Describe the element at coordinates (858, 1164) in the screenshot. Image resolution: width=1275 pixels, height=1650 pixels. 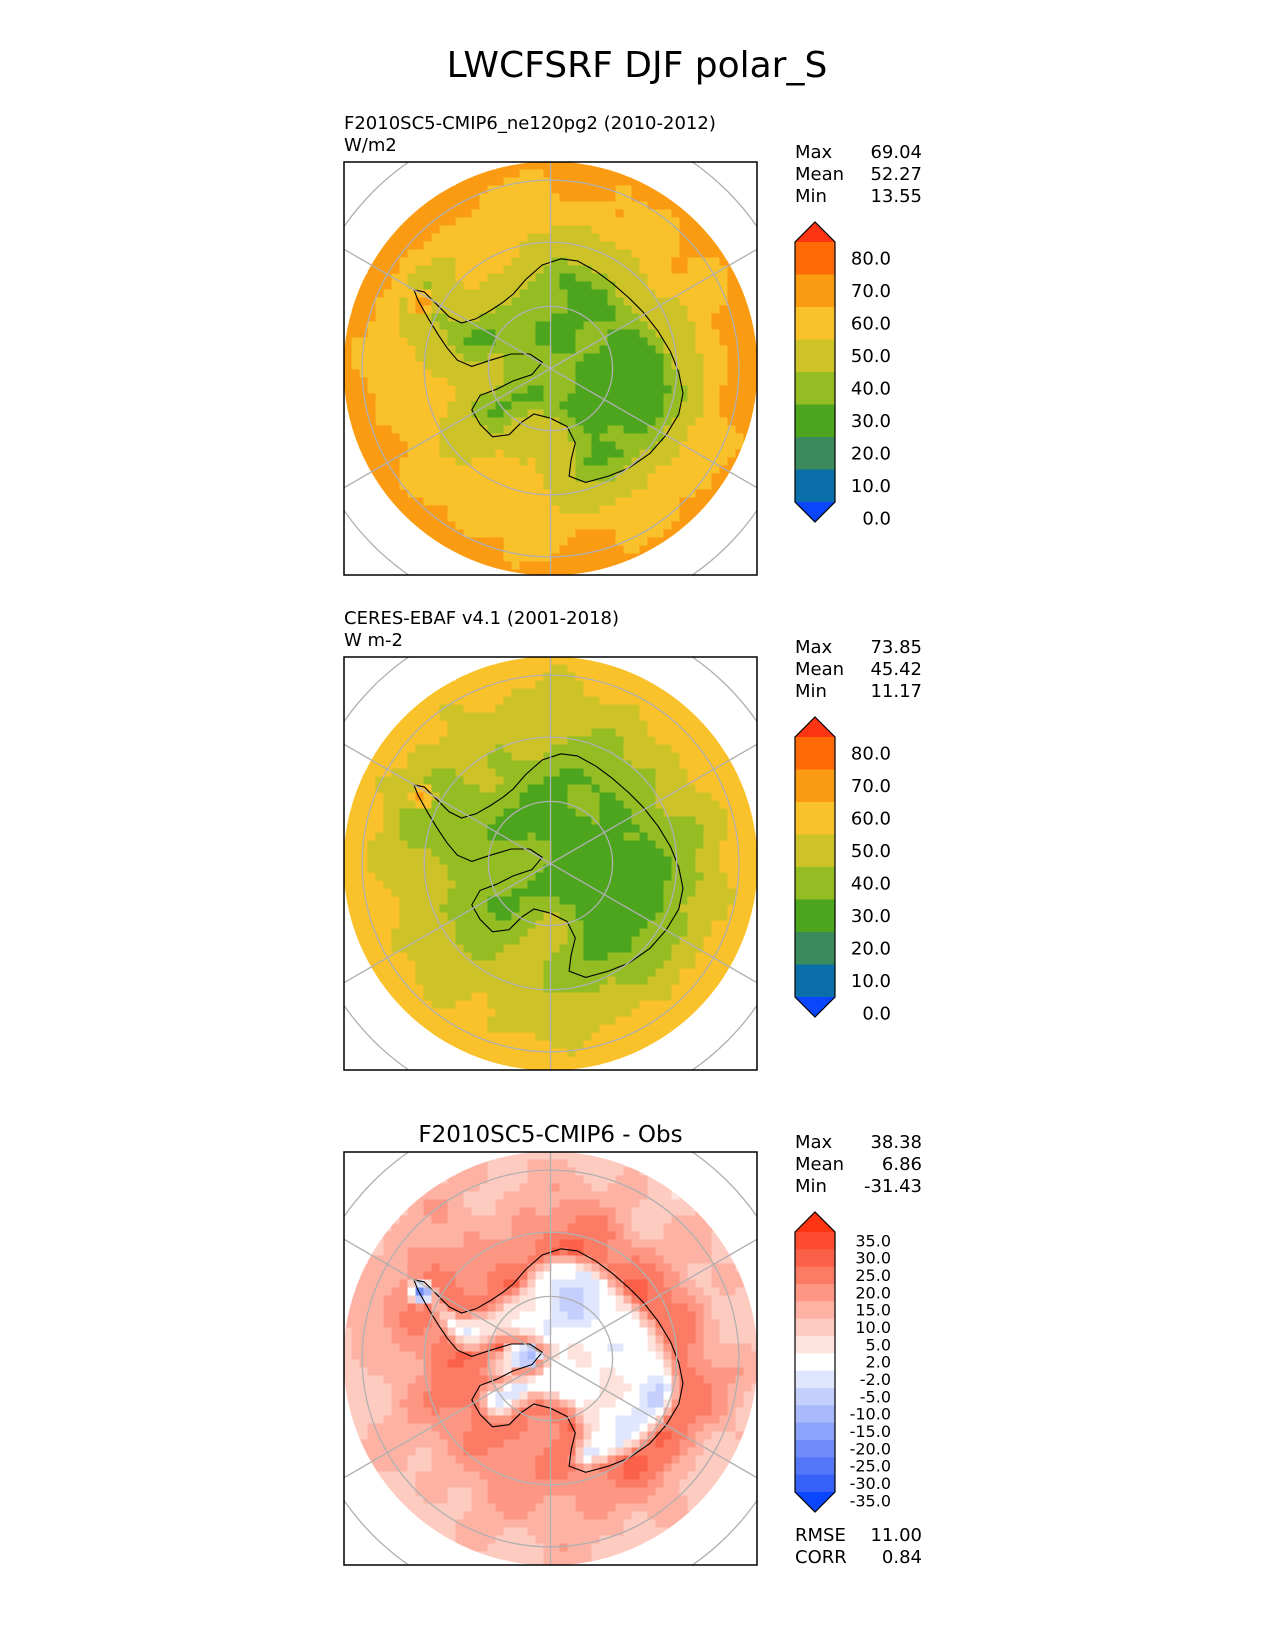
I see `stats-block: Max 38.38 Mean 6.86 Min -31.43` at that location.